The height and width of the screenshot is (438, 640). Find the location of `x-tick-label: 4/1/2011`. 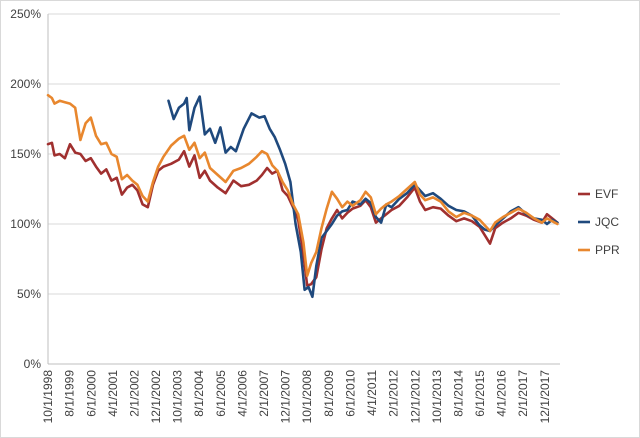

x-tick-label: 4/1/2011 is located at coordinates (372, 393).